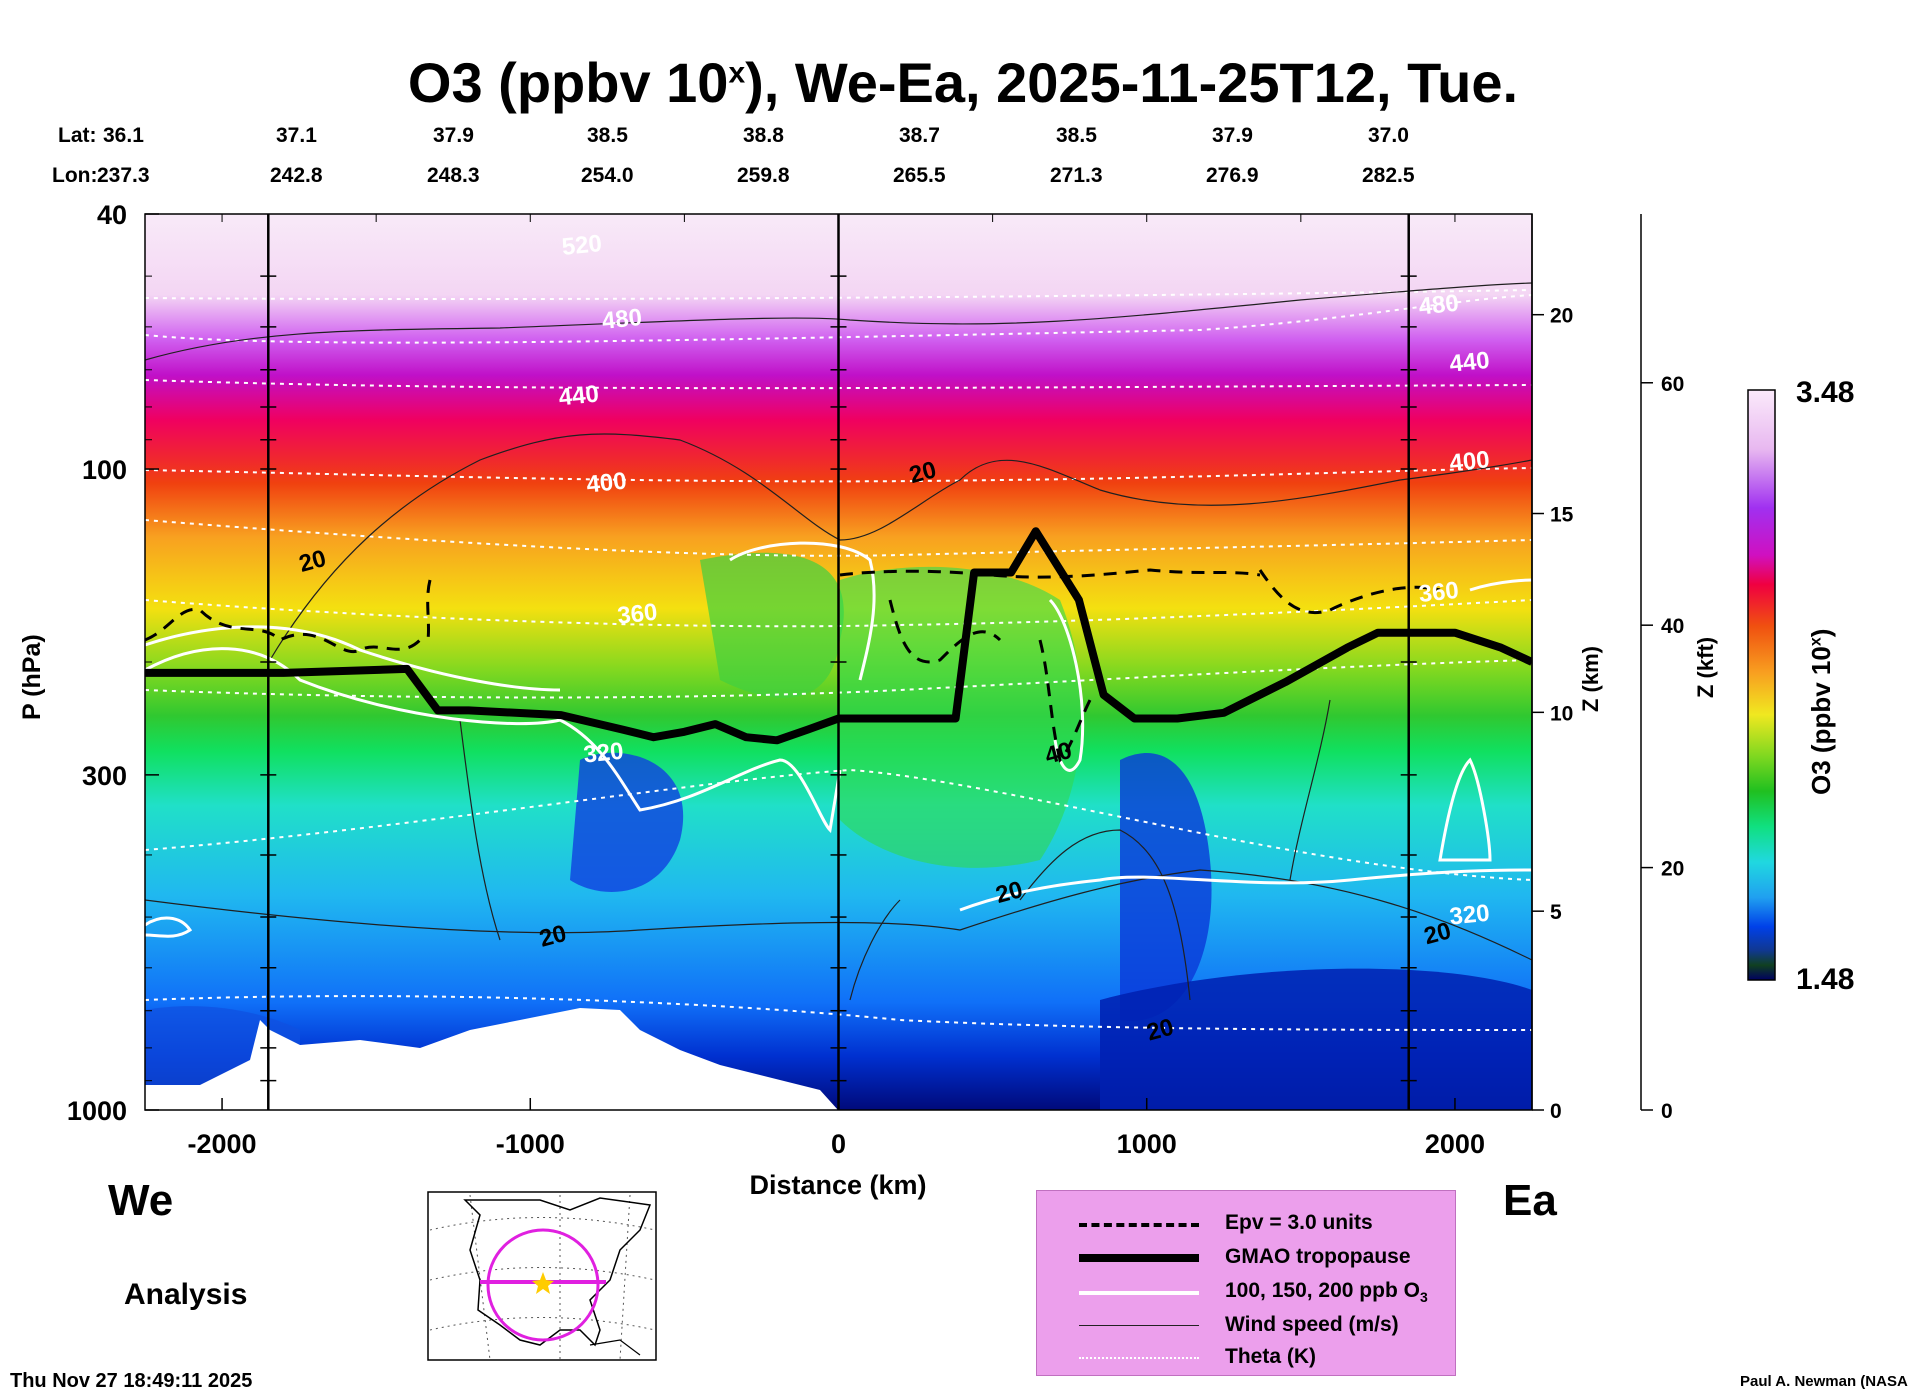  Describe the element at coordinates (1232, 175) in the screenshot. I see `lon-value: 276.9` at that location.